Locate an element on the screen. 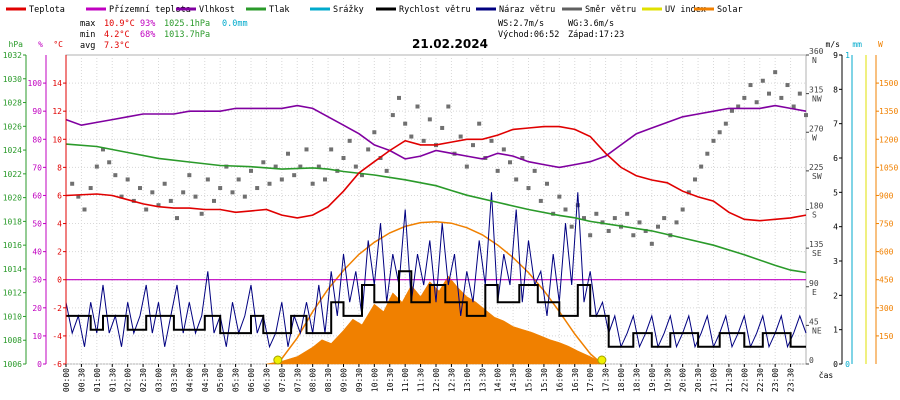 Image resolution: width=900 pixels, height=400 pixels. legend-label-1: Přízemní teplota is located at coordinates (150, 10).